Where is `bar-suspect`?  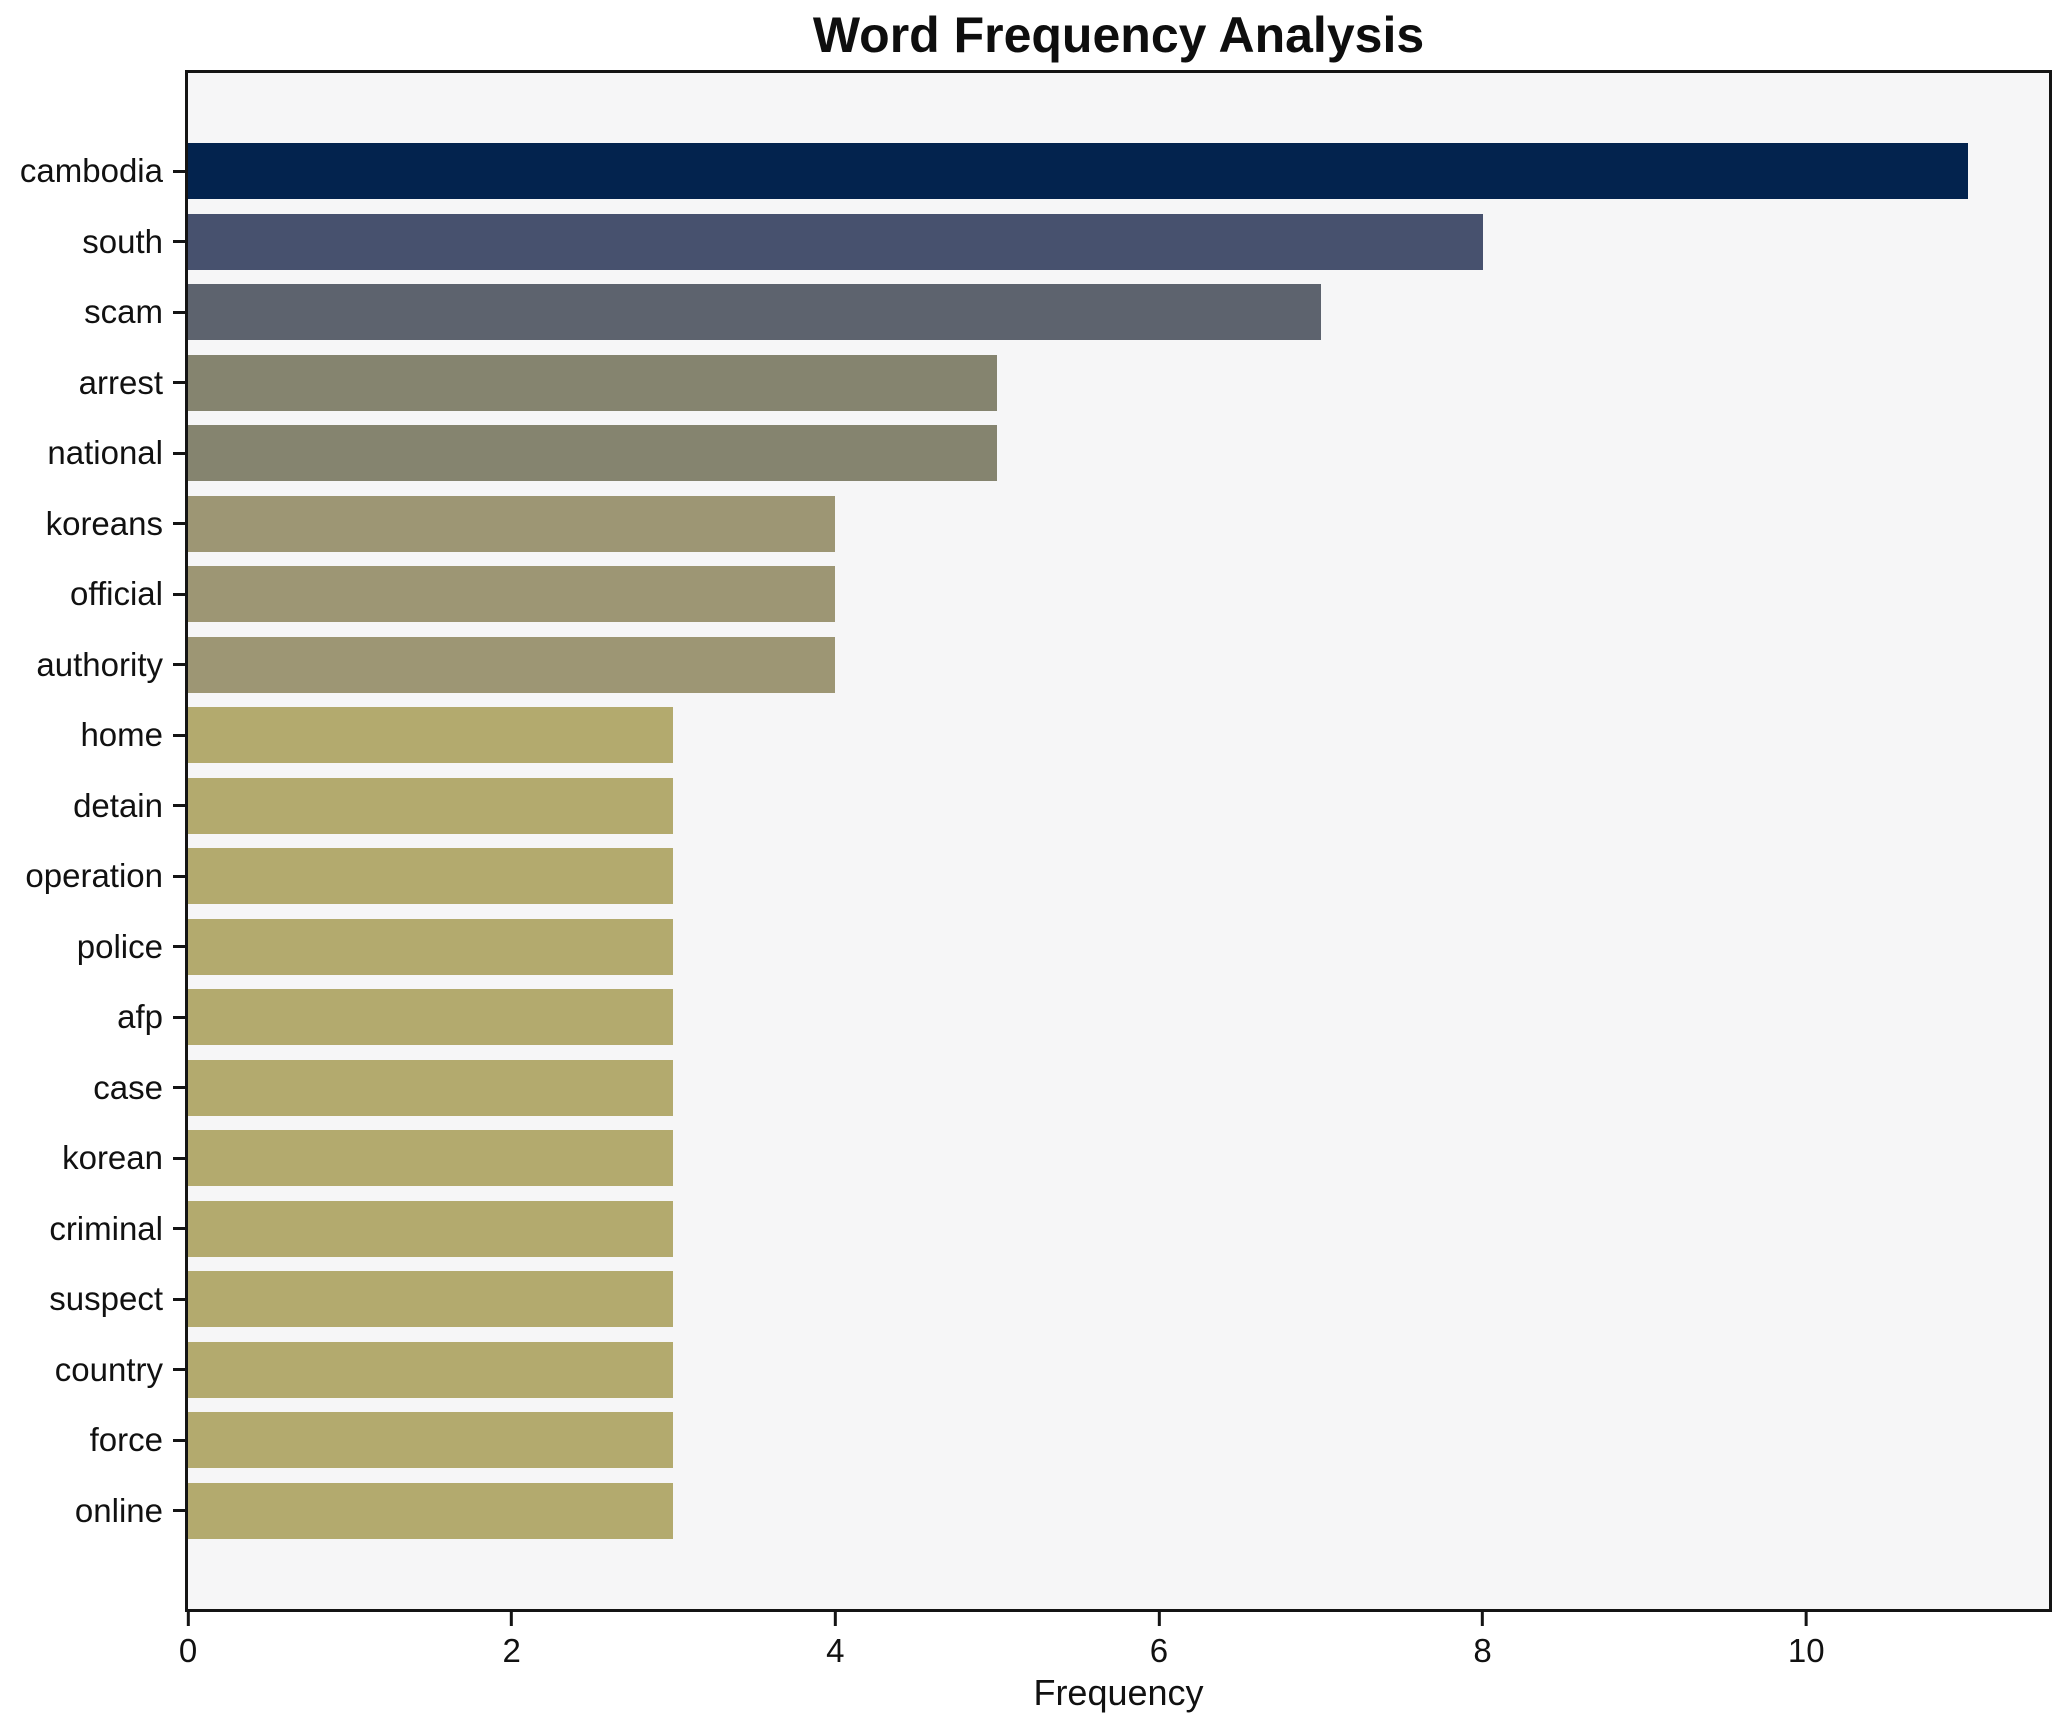
bar-suspect is located at coordinates (431, 1299).